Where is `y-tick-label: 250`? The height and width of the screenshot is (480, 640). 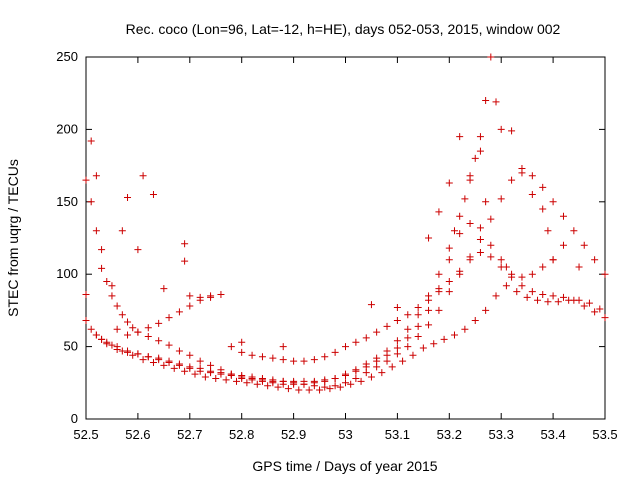 y-tick-label: 250 is located at coordinates (67, 56).